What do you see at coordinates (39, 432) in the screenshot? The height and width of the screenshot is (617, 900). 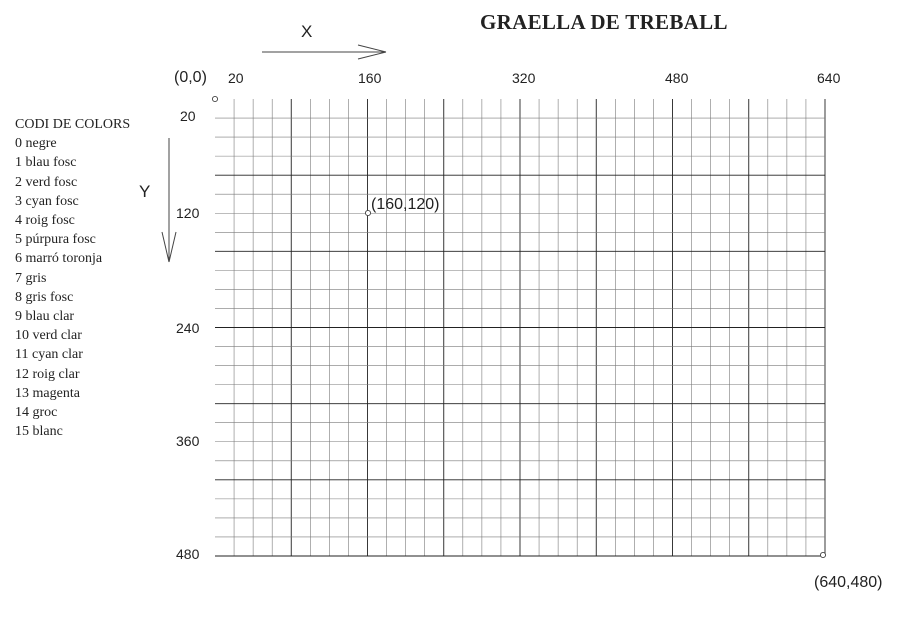 I see `legend-item: 15 blanc` at bounding box center [39, 432].